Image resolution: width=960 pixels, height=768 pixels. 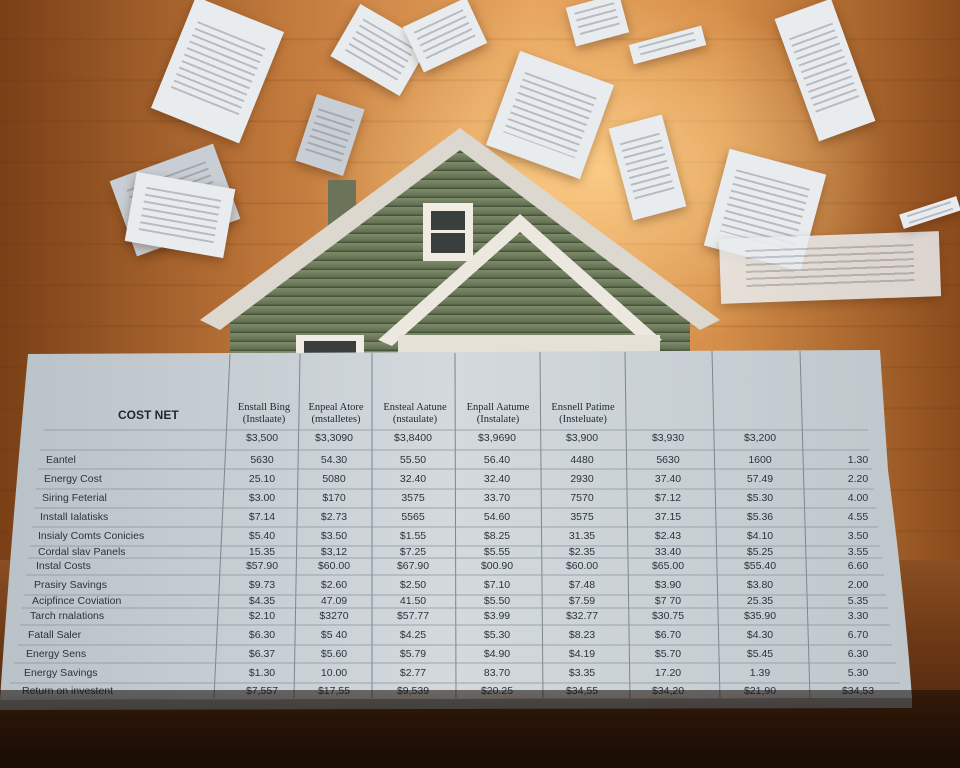 What do you see at coordinates (413, 479) in the screenshot?
I see `value-cell: 32.40` at bounding box center [413, 479].